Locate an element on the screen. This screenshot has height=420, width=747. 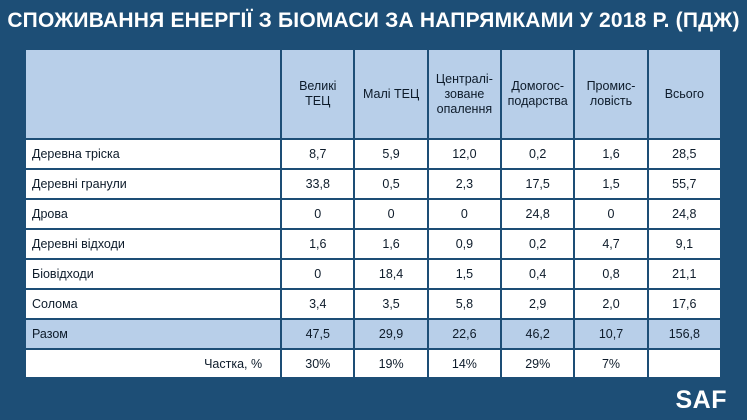
table-cell-value: 17,6 is located at coordinates (684, 304).